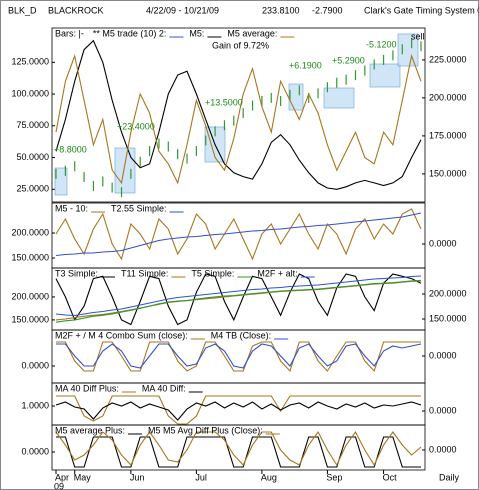  Describe the element at coordinates (241, 335) in the screenshot. I see `legend-label: M4 TB (Close):` at that location.